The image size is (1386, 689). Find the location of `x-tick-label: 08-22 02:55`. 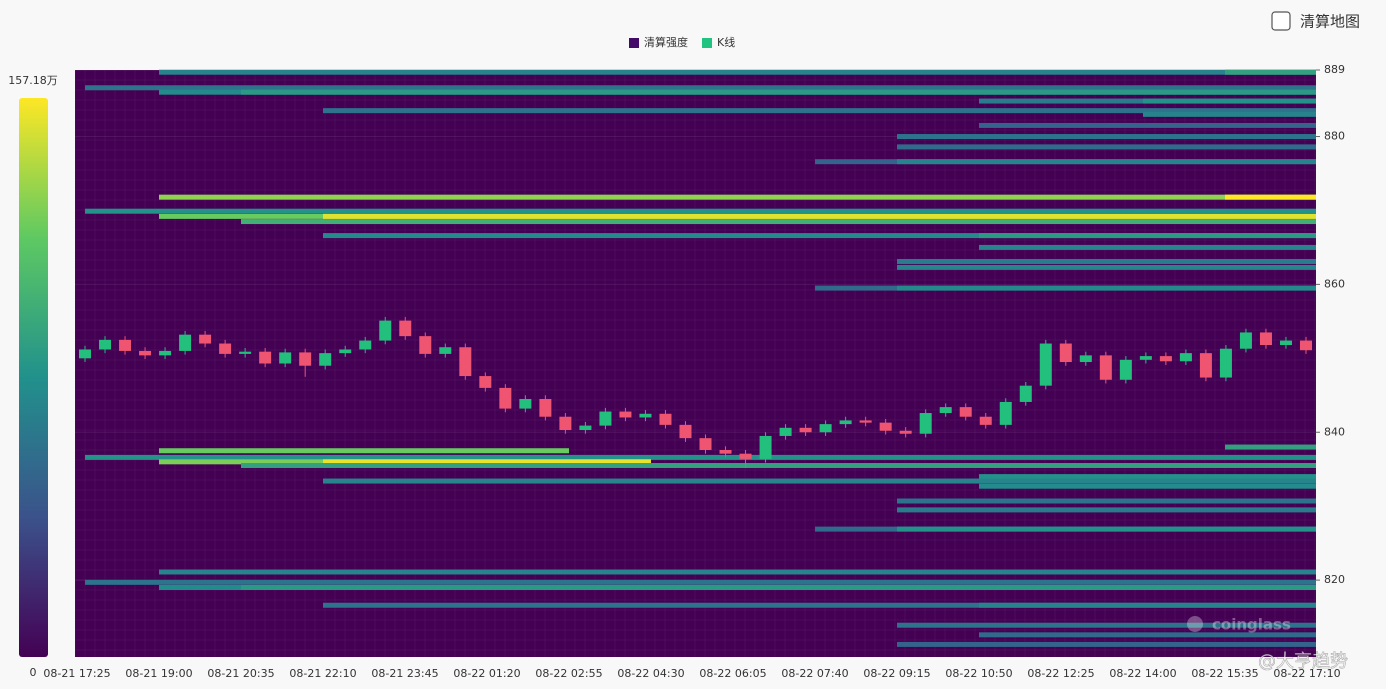

x-tick-label: 08-22 02:55 is located at coordinates (568, 673).